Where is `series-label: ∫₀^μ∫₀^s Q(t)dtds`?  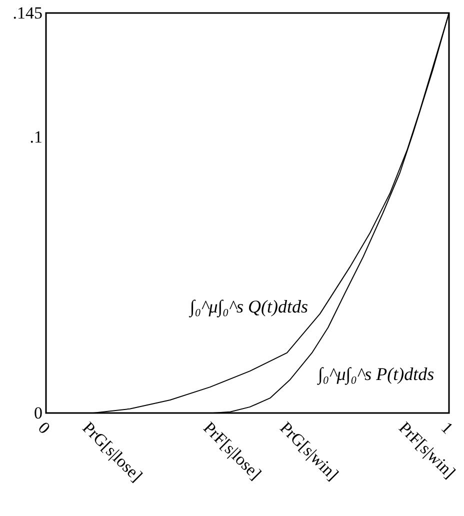
series-label: ∫₀^μ∫₀^s Q(t)dtds is located at coordinates (248, 307).